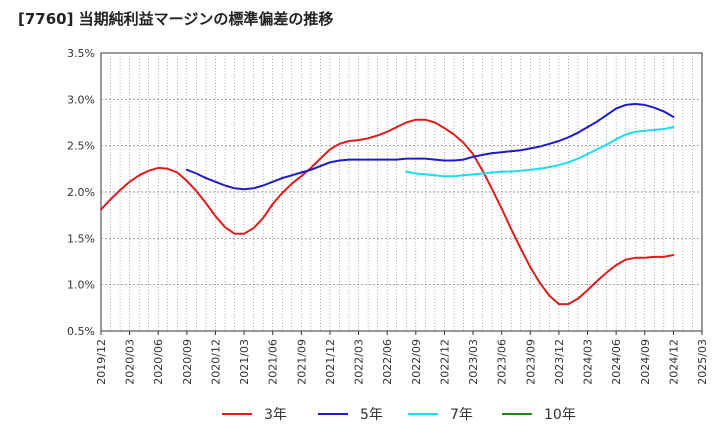 This screenshot has width=720, height=440. Describe the element at coordinates (399, 415) in the screenshot. I see `legend: 3年 5年 7年 10年` at that location.